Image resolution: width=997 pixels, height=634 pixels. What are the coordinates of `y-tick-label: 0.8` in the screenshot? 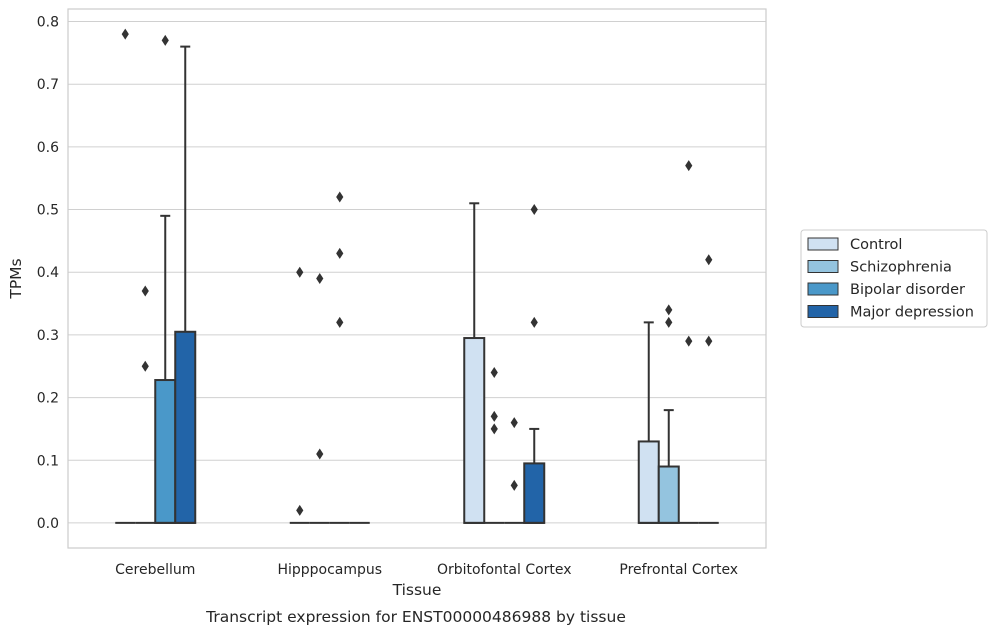 It's located at (48, 23).